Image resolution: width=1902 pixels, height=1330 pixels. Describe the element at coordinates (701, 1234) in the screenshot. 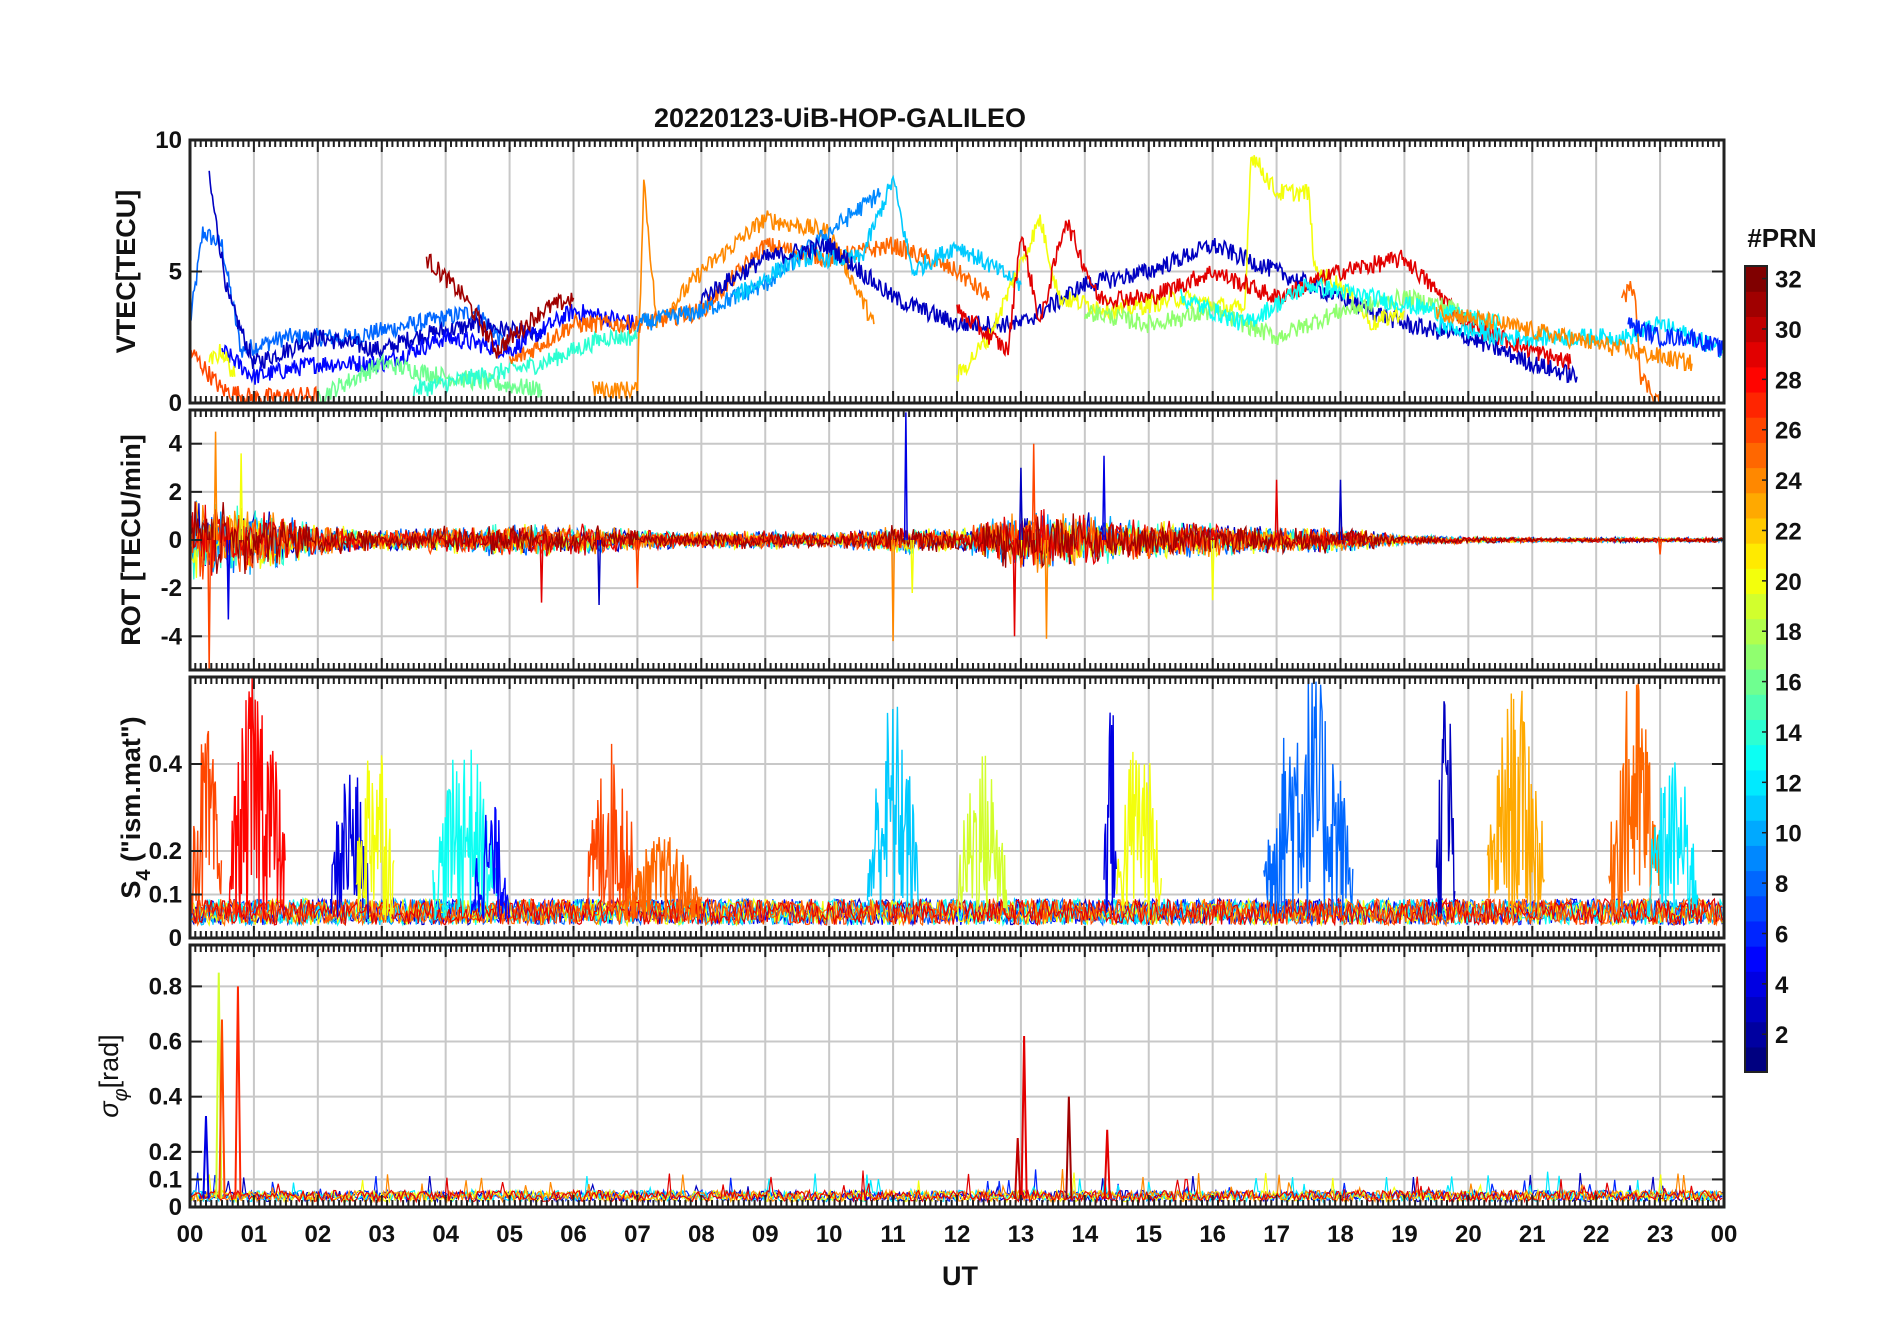

I see `x-tick-label-8: 08` at that location.